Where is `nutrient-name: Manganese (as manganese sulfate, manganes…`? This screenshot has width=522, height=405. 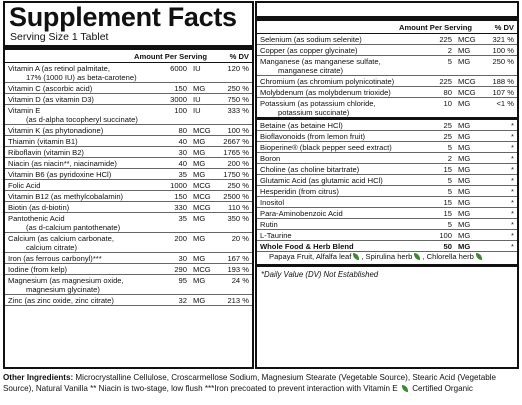 nutrient-name: Manganese (as manganese sulfate, manganes… is located at coordinates (339, 66).